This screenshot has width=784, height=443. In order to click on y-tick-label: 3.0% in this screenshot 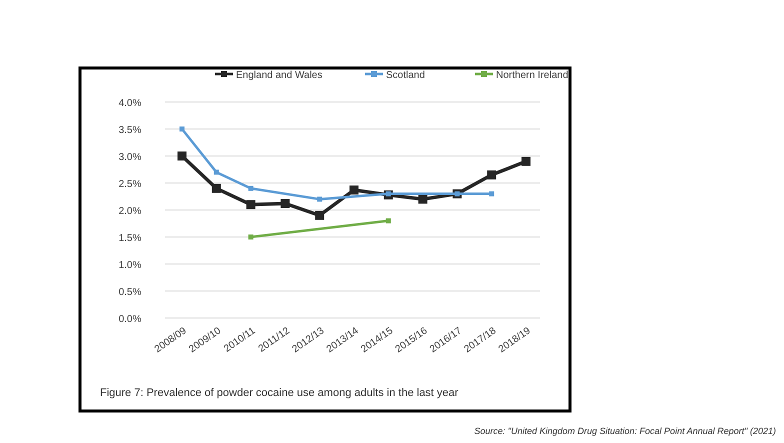, I will do `click(130, 157)`.